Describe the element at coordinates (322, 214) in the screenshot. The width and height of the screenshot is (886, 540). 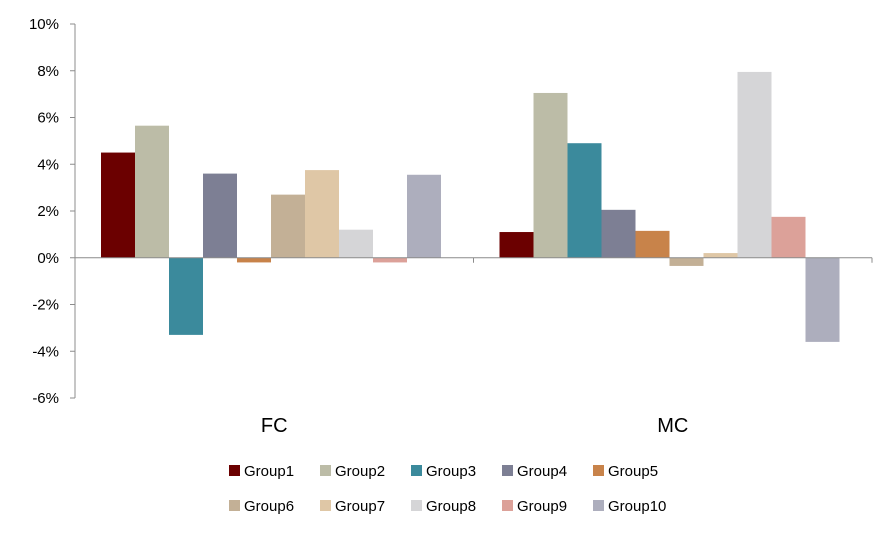
I see `bar-fc-group7` at that location.